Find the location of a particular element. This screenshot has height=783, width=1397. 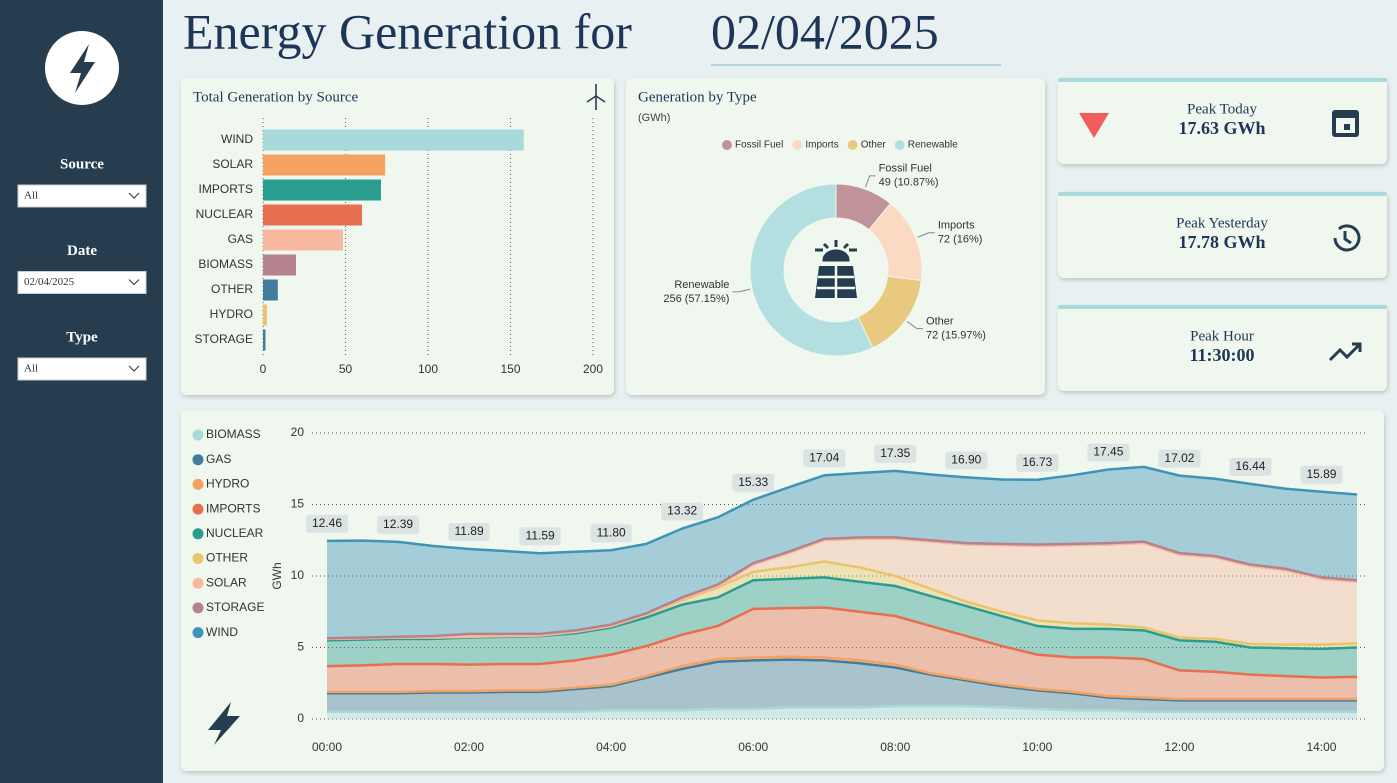

y-tick-label: HYDRO is located at coordinates (231, 314).